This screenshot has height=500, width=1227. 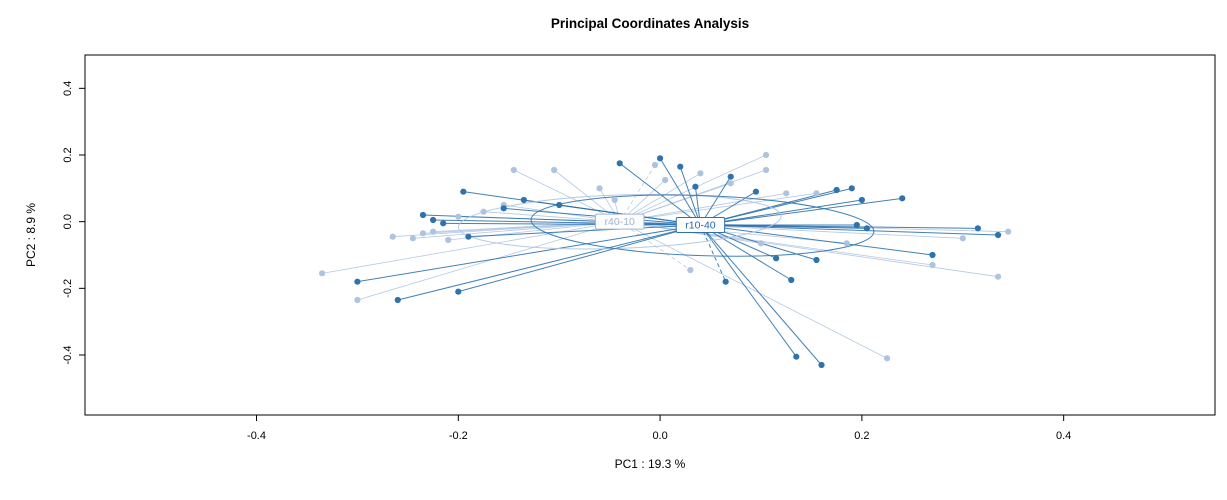 I want to click on y-tick-label: 0.2, so click(x=68, y=154).